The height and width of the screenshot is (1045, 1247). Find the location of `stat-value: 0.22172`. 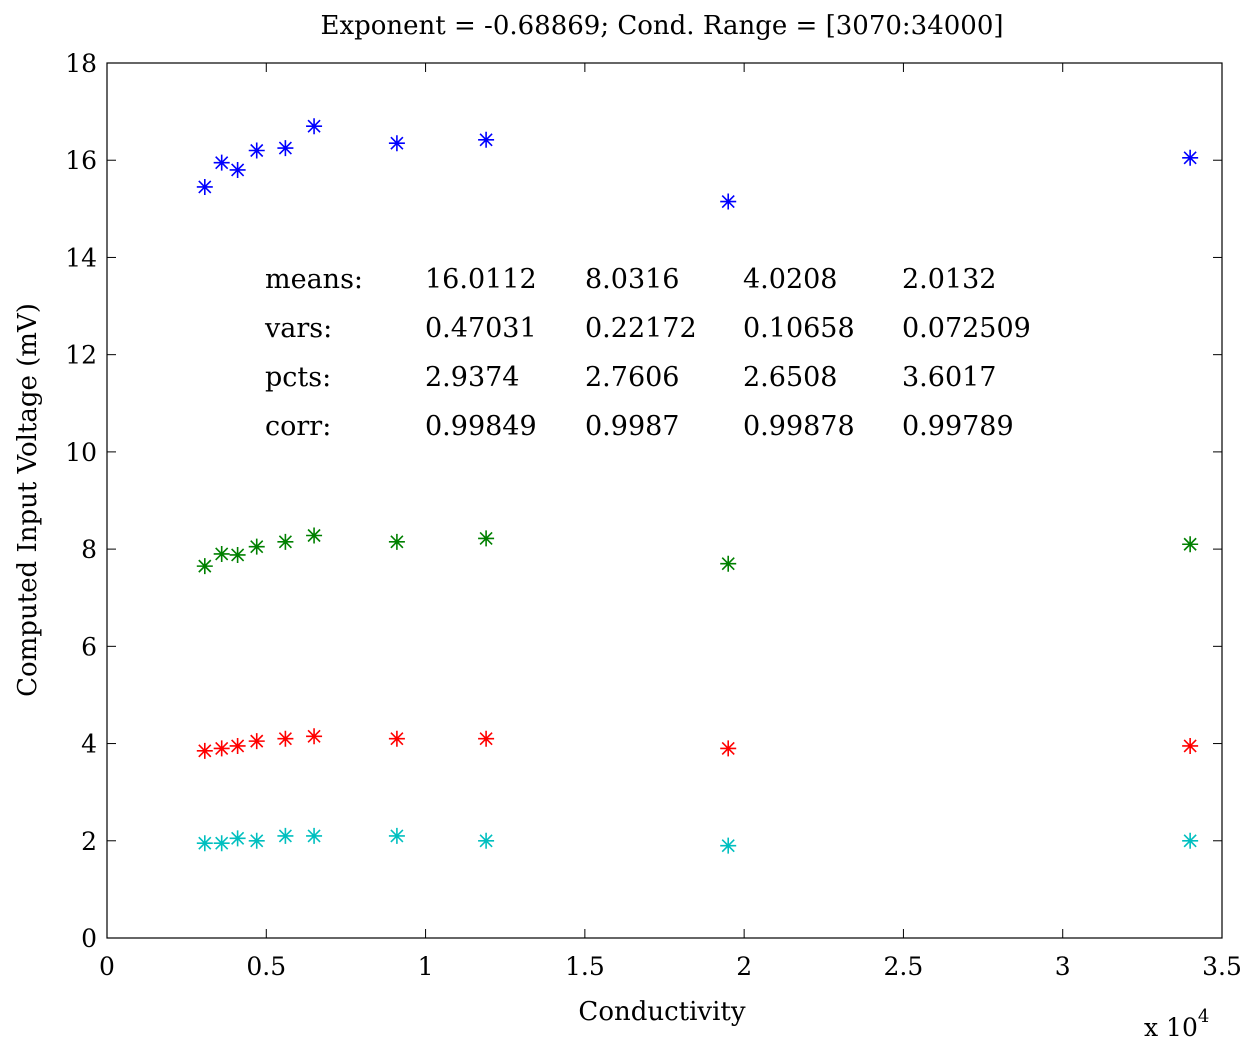

stat-value: 0.22172 is located at coordinates (641, 328).